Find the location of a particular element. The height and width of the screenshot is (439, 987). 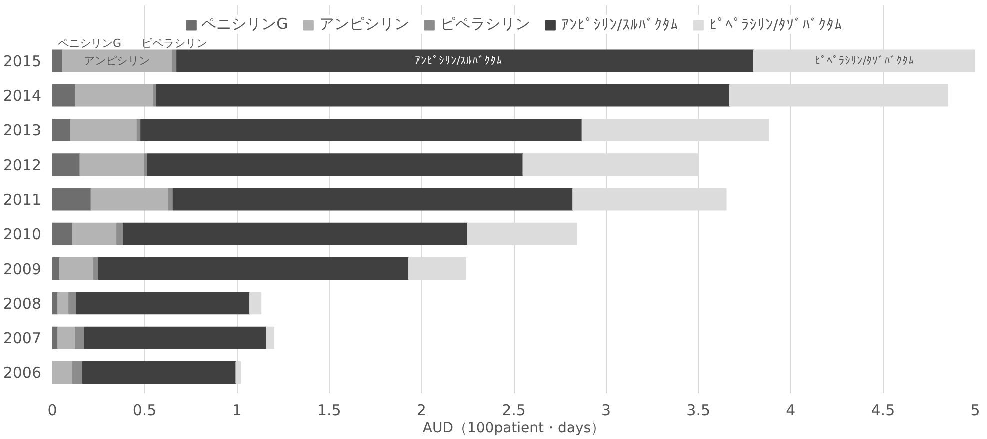

annotation: ｱﾝﾋﾟｼﾘﾝ/ｽﾙﾊﾞｸﾀﾑ is located at coordinates (458, 61).